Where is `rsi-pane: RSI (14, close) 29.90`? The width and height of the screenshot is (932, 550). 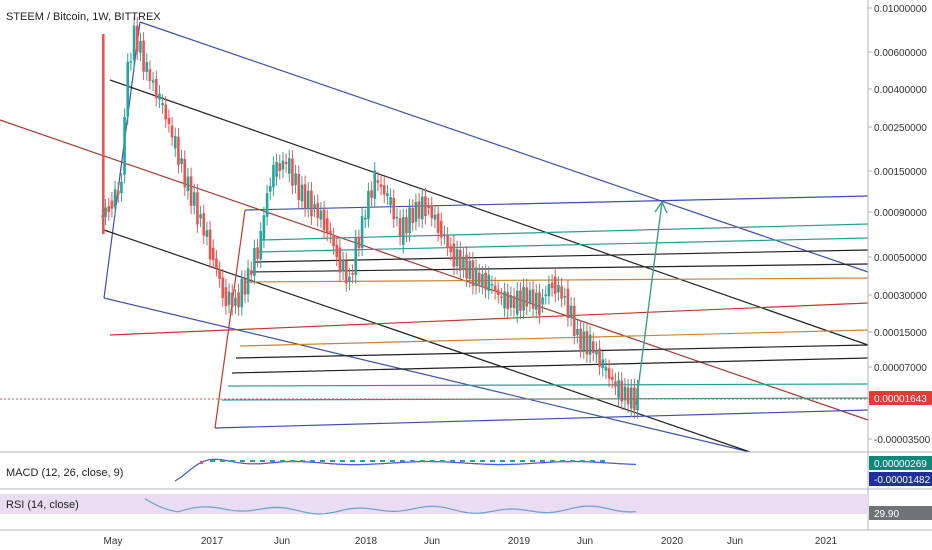 rsi-pane: RSI (14, close) 29.90 is located at coordinates (466, 504).